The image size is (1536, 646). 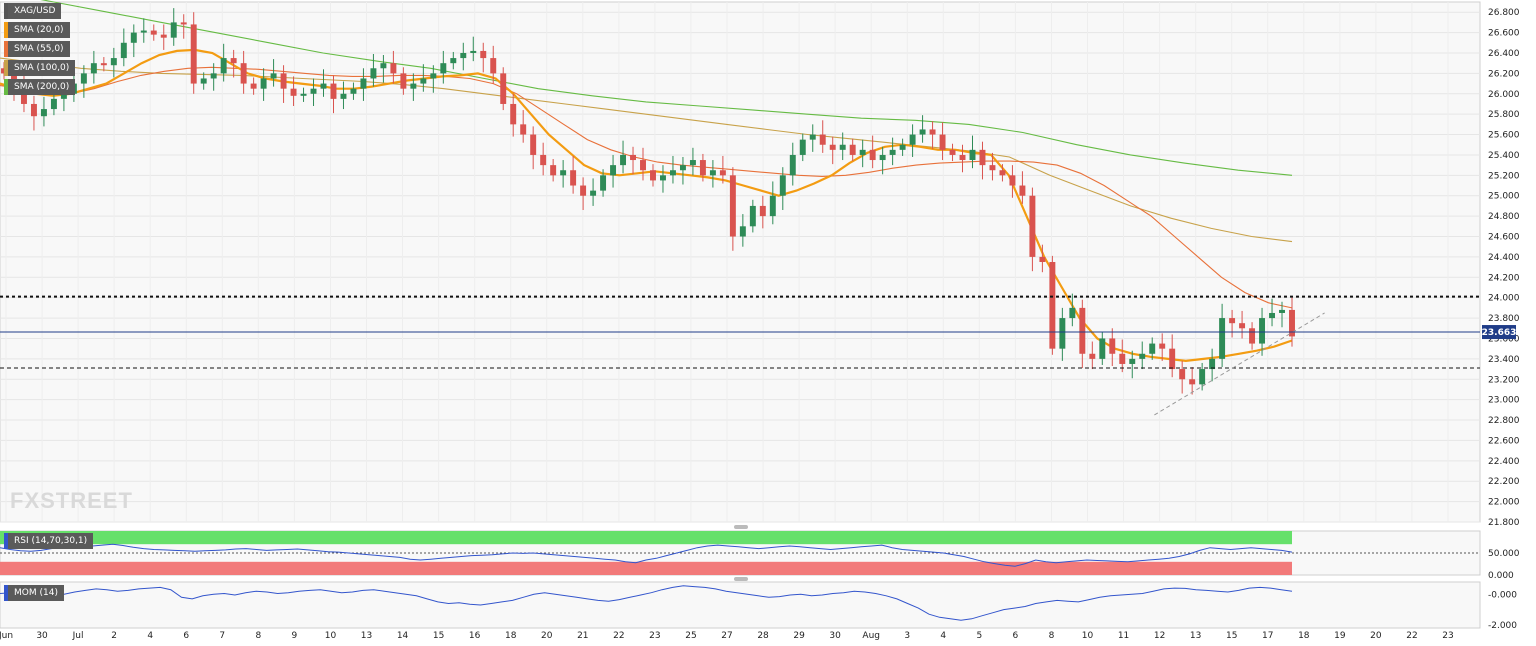 I want to click on legend-sma100: SMA (100,0), so click(x=40, y=68).